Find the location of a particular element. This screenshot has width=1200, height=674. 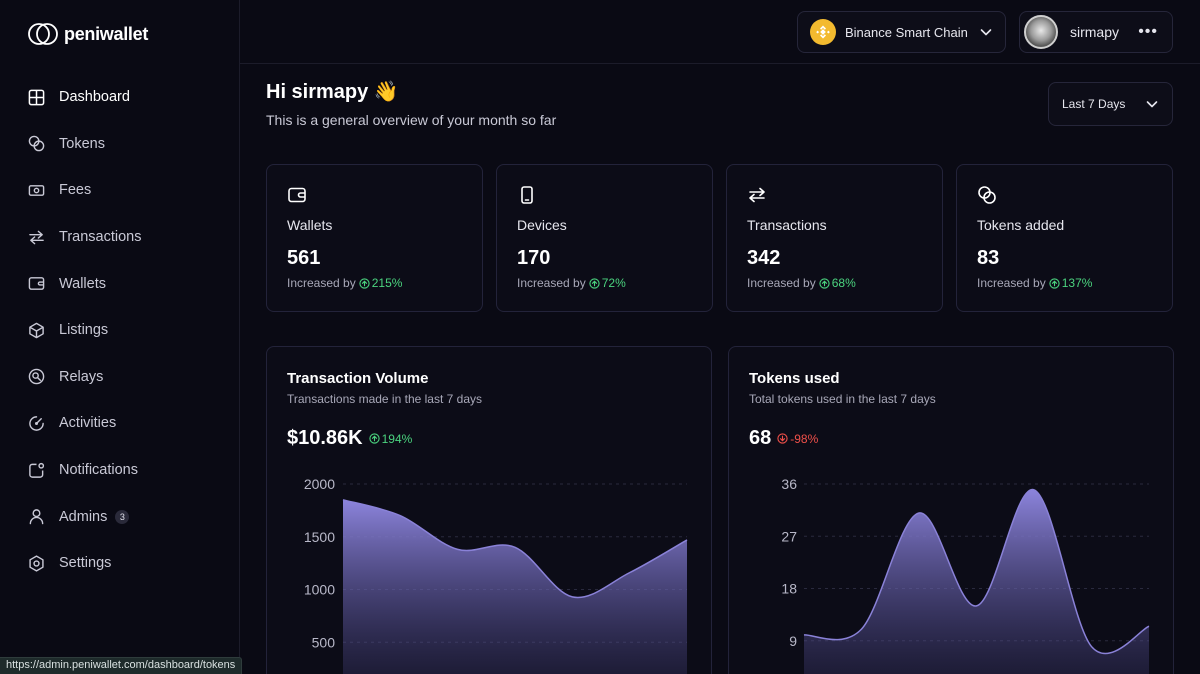

sidebar-item-wallets: Wallets is located at coordinates (119, 283).